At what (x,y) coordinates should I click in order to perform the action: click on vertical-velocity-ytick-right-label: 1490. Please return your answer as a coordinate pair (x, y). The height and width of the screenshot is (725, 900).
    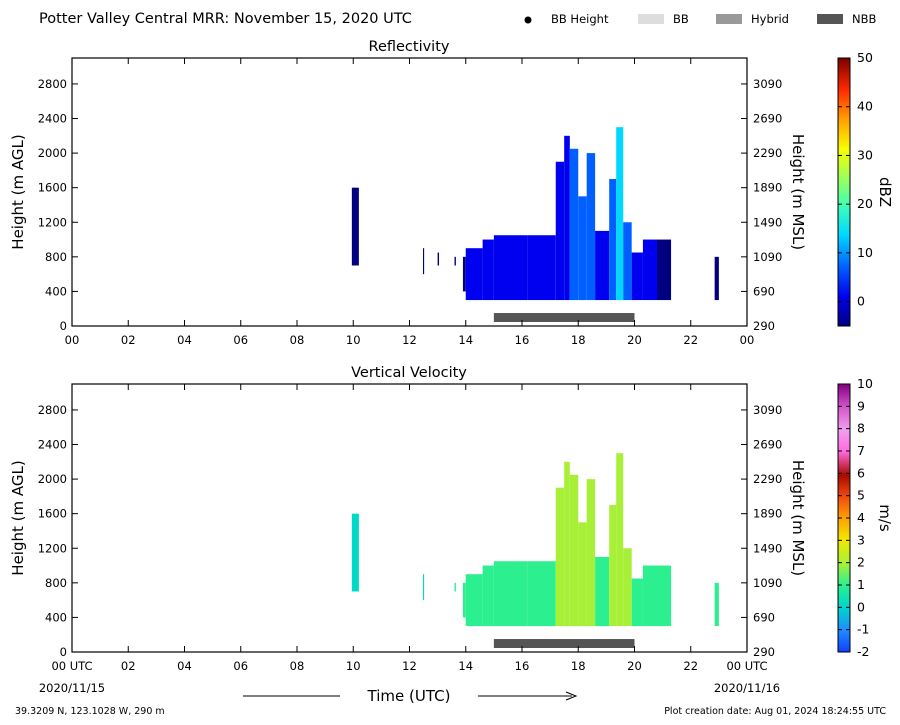
    Looking at the image, I should click on (767, 548).